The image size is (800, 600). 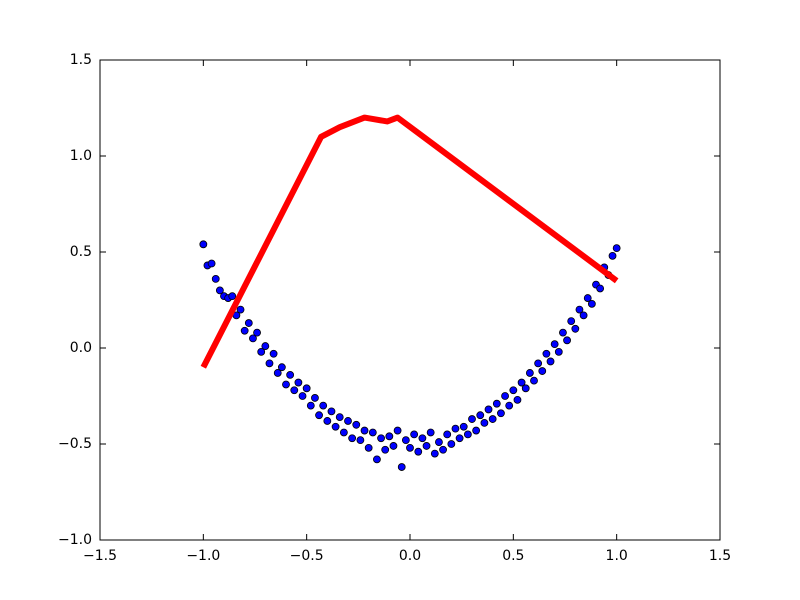 What do you see at coordinates (75, 444) in the screenshot?
I see `y-tick-label: −0.5` at bounding box center [75, 444].